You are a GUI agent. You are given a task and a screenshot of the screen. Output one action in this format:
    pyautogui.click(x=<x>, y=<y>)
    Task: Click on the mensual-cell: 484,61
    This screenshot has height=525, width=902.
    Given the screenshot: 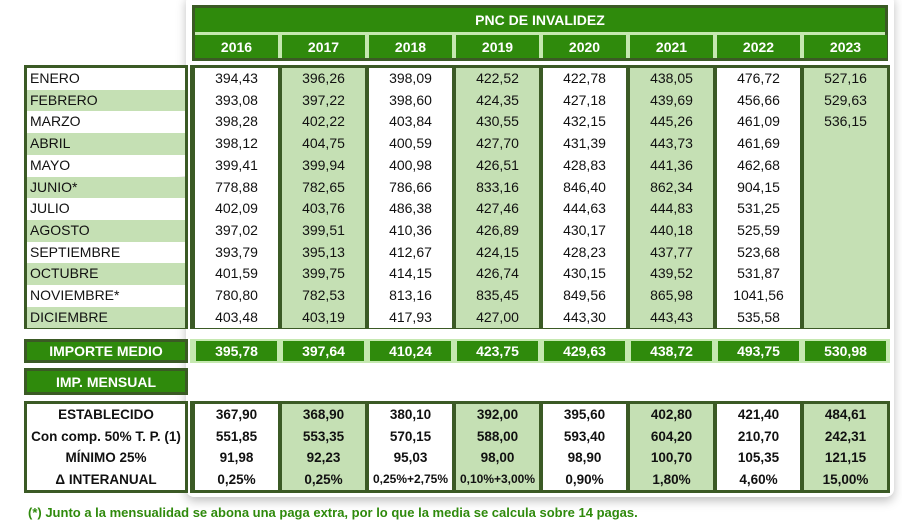 What is the action you would take?
    pyautogui.click(x=845, y=414)
    